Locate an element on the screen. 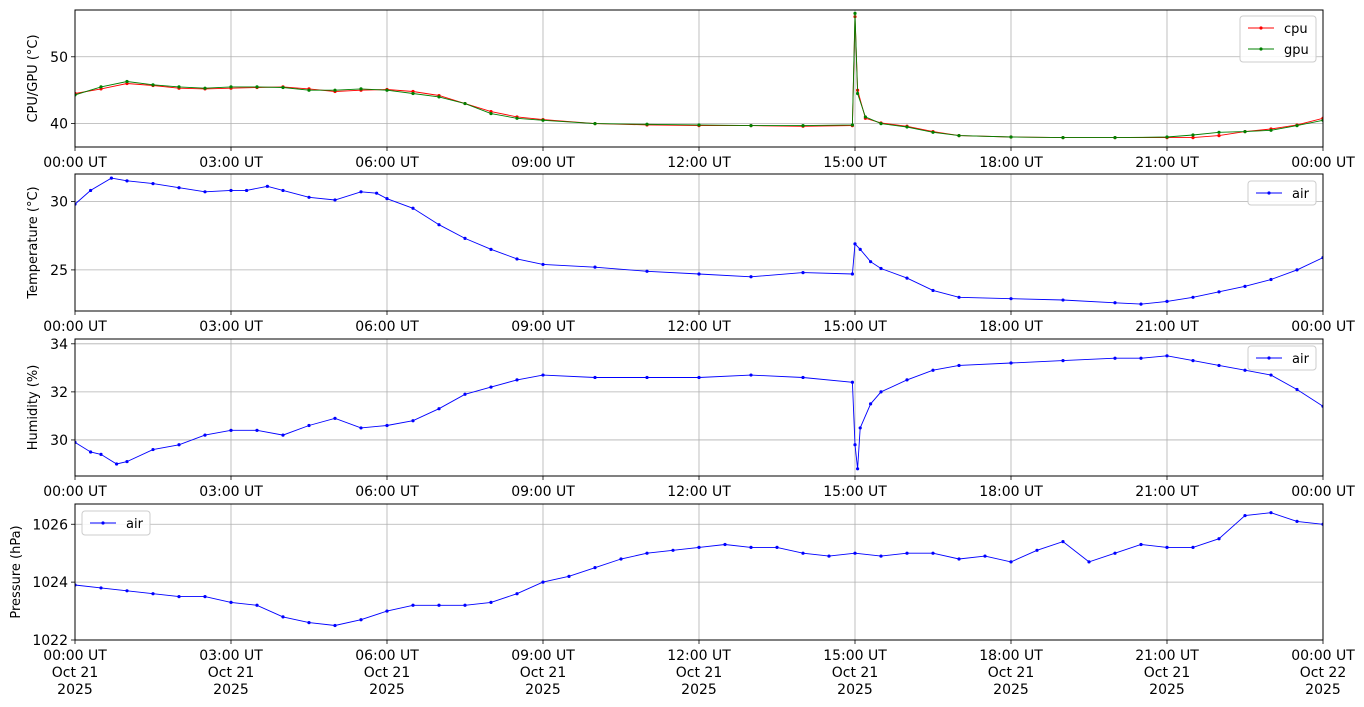 The width and height of the screenshot is (1364, 707). y-axis-label: Humidity (%) is located at coordinates (33, 408).